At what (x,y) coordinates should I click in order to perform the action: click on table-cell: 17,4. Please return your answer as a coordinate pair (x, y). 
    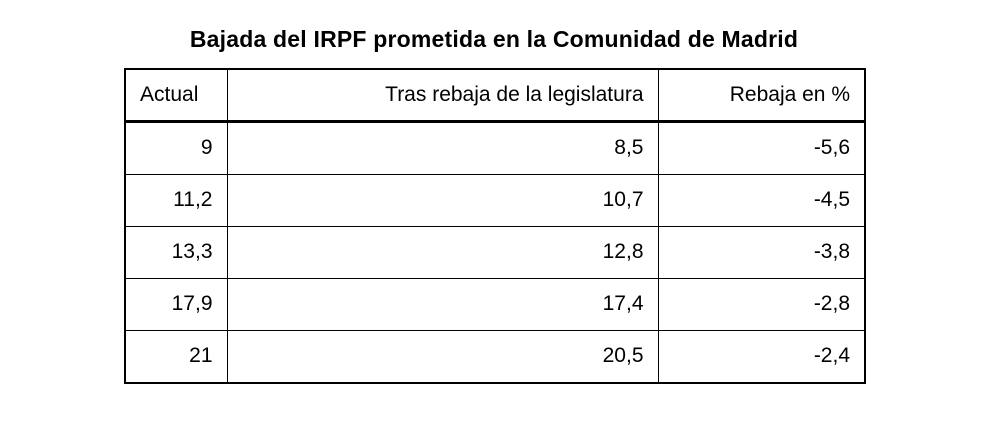
    Looking at the image, I should click on (442, 304).